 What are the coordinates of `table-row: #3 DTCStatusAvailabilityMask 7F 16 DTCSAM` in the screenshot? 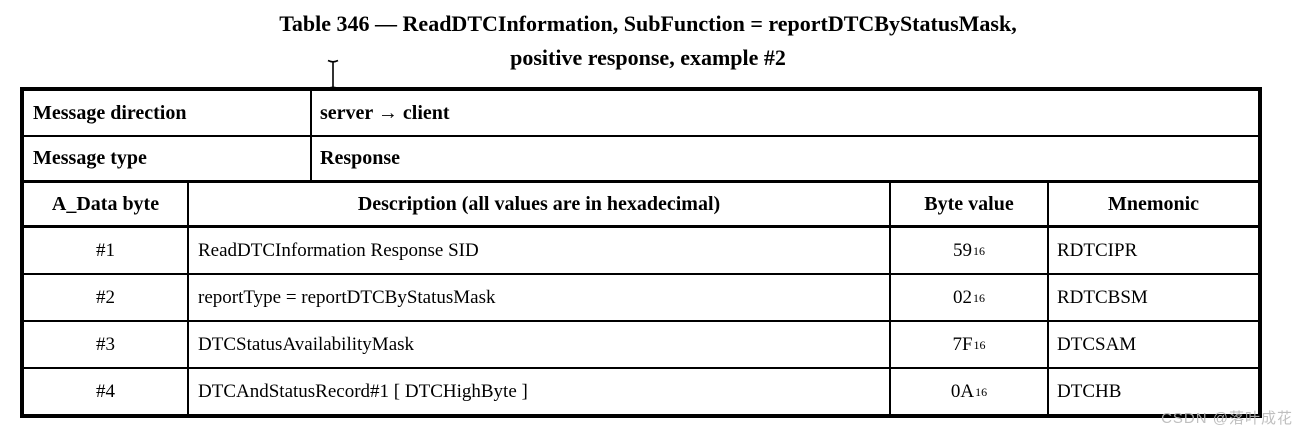 It's located at (641, 345).